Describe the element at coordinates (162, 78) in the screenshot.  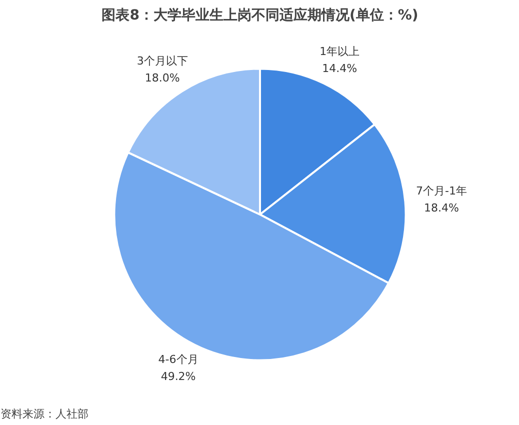
I see `data-label: 18.0%` at that location.